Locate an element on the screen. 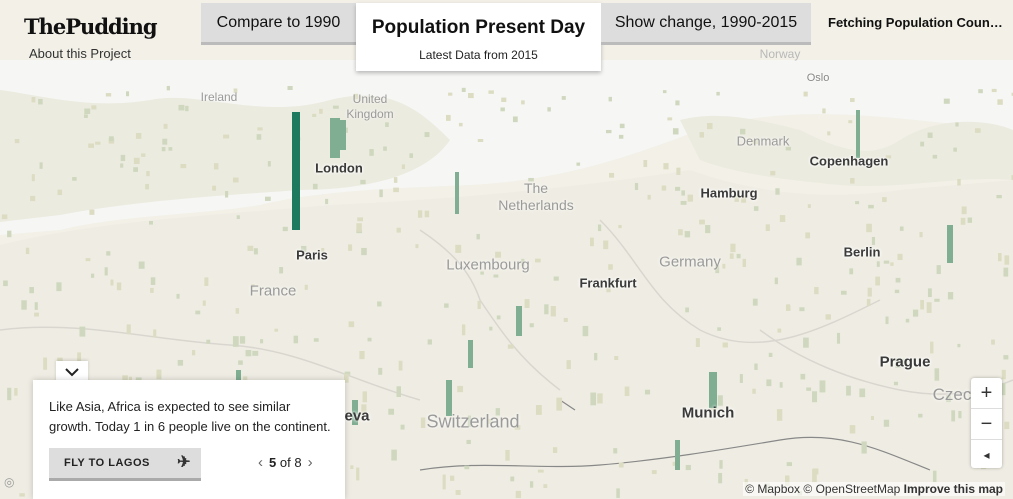  city-label-frankfurt: Frankfurt is located at coordinates (608, 283).